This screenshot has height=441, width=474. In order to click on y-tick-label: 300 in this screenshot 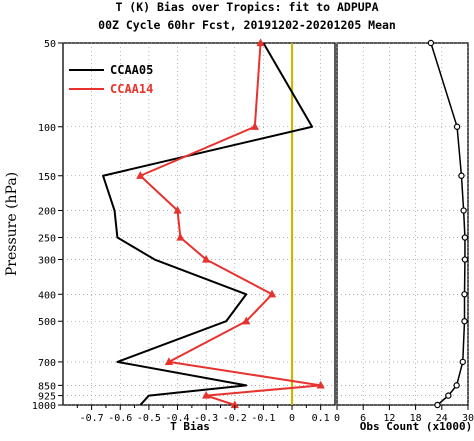, I will do `click(47, 261)`.